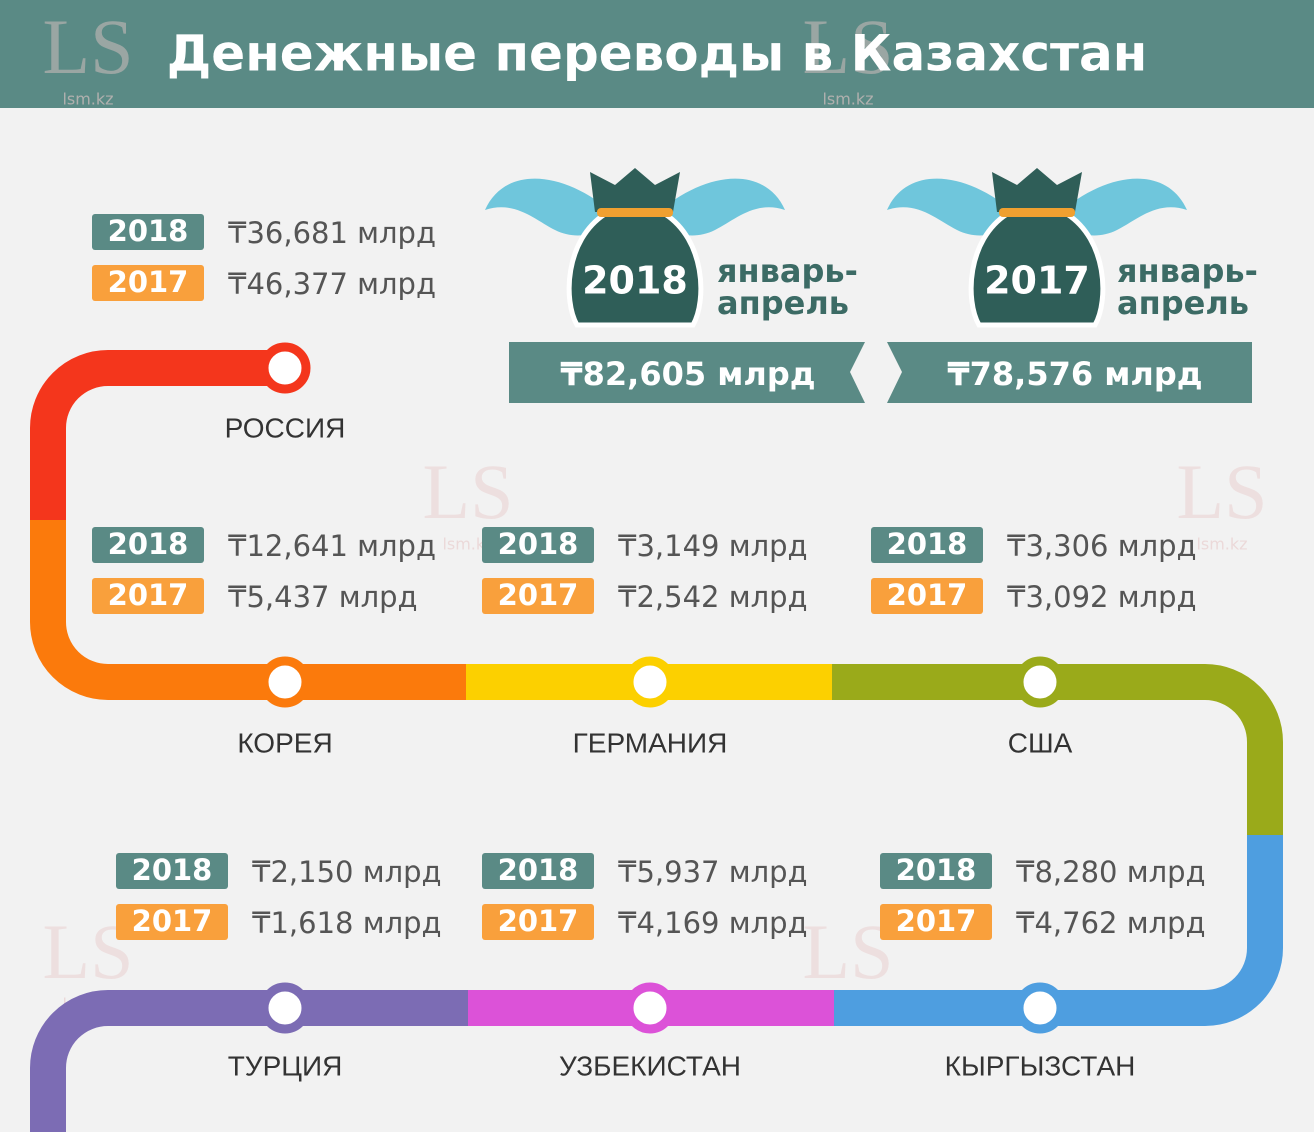  What do you see at coordinates (347, 872) in the screenshot?
I see `amount: ₸2,150 млрд` at bounding box center [347, 872].